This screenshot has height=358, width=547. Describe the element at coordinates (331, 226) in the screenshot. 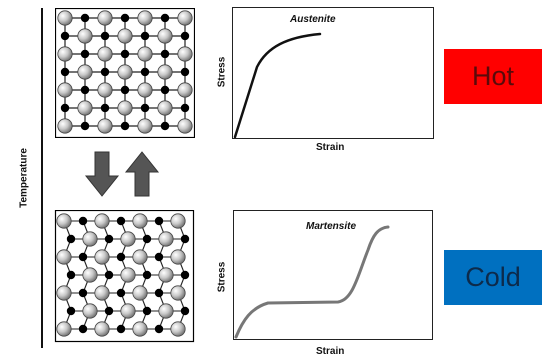

I see `martensite-chart-title: Martensite` at that location.